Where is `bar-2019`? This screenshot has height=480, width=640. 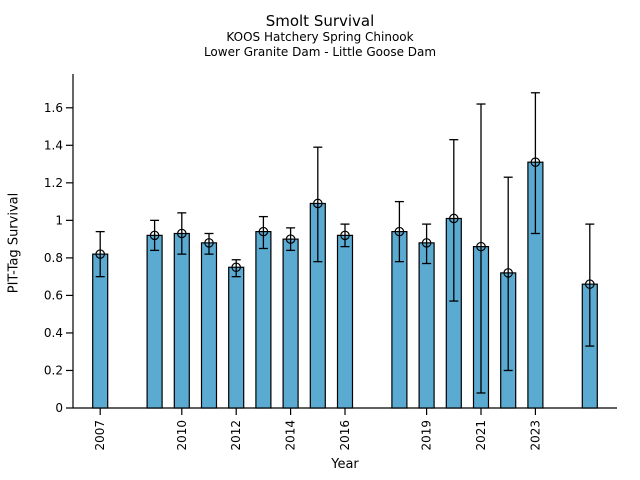 bar-2019 is located at coordinates (426, 325).